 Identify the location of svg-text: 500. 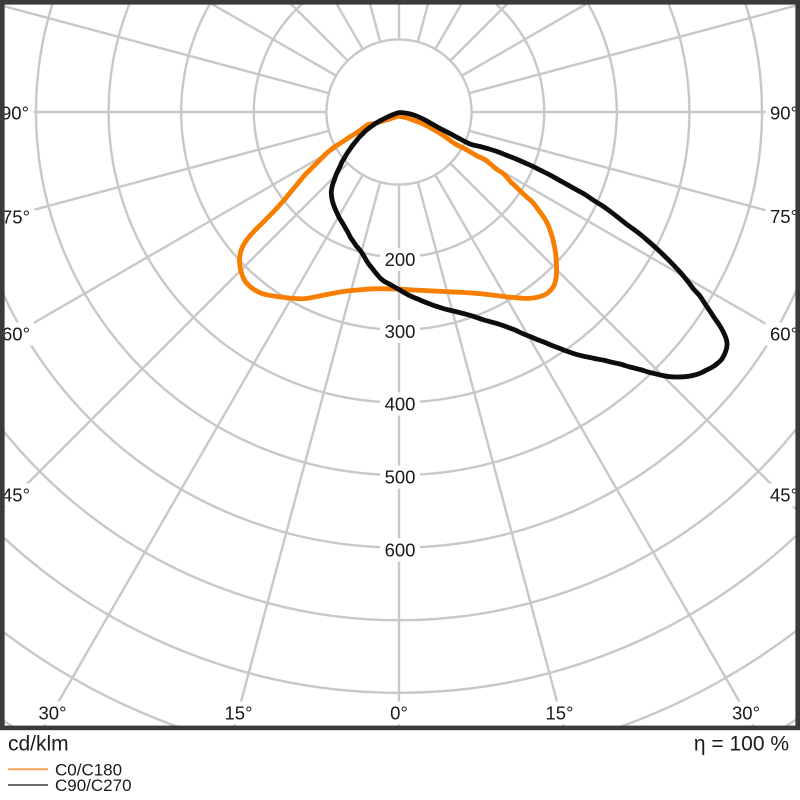
(400, 477).